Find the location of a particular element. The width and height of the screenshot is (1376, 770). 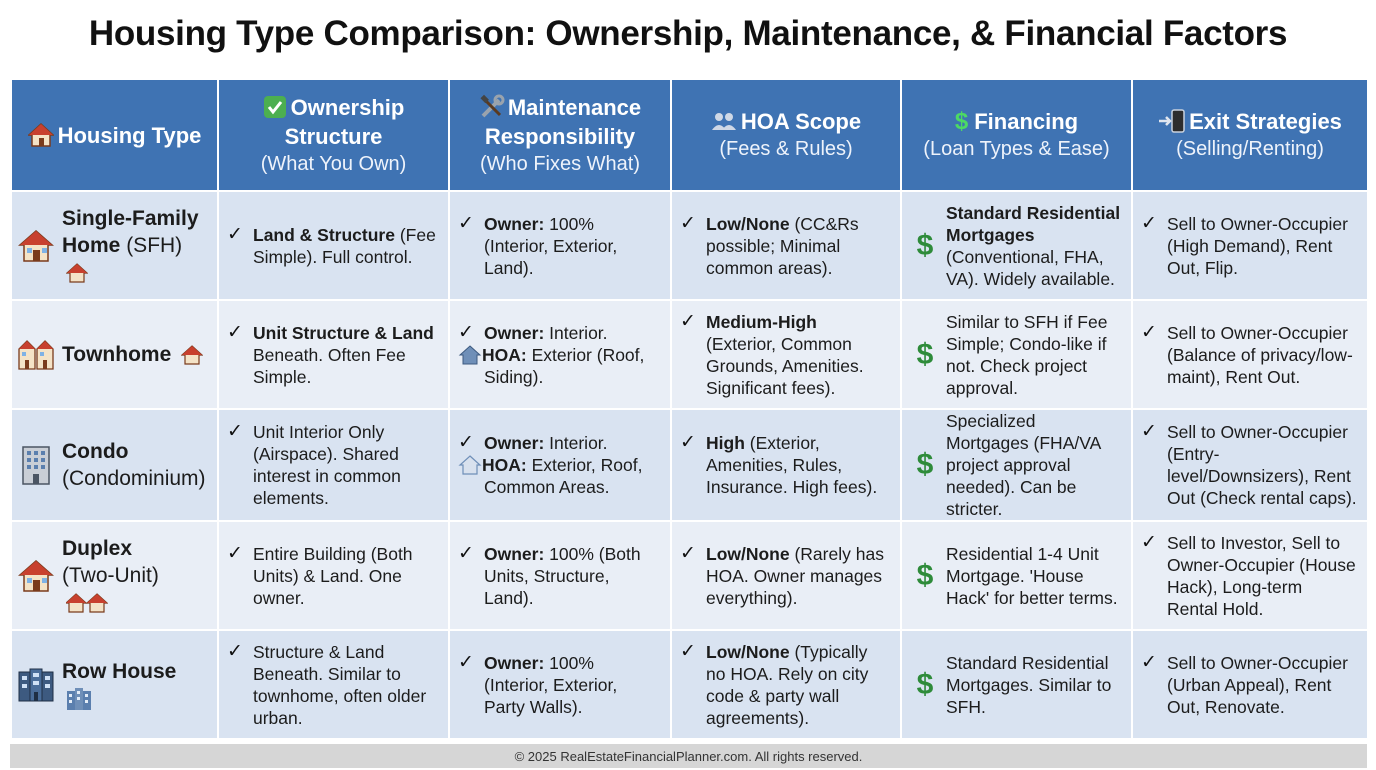

rowhouse-icon is located at coordinates (79, 698).